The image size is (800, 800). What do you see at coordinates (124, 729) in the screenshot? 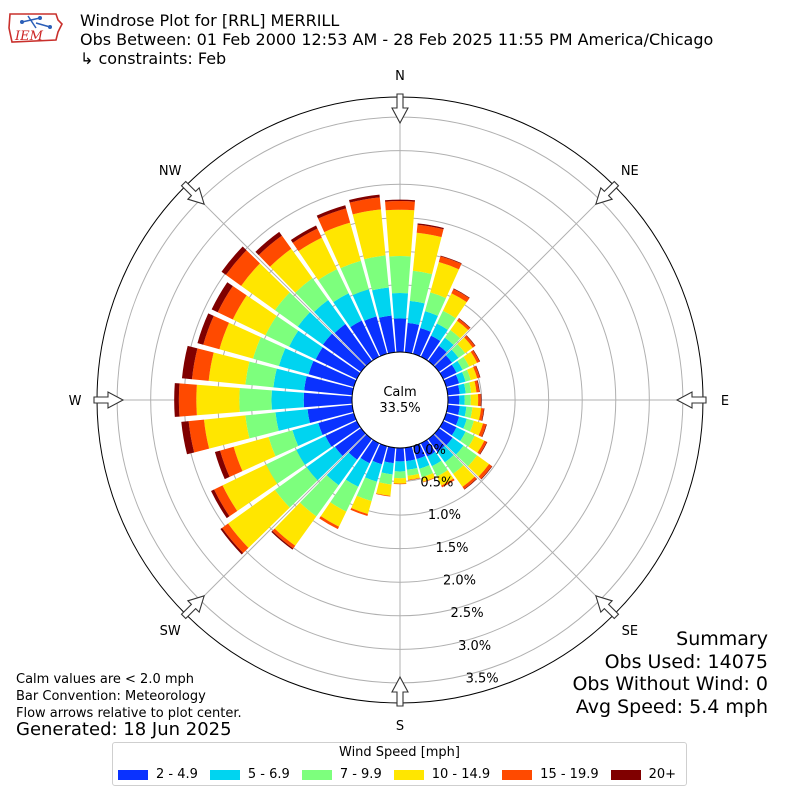
I see `generated-date: Generated: 18 Jun 2025` at bounding box center [124, 729].